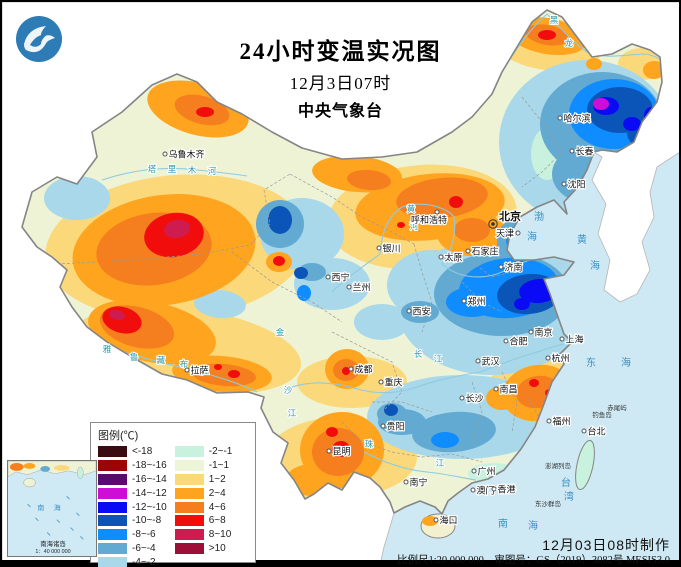 This screenshot has width=681, height=567. What do you see at coordinates (477, 301) in the screenshot?
I see `city-label: 郑州` at bounding box center [477, 301].